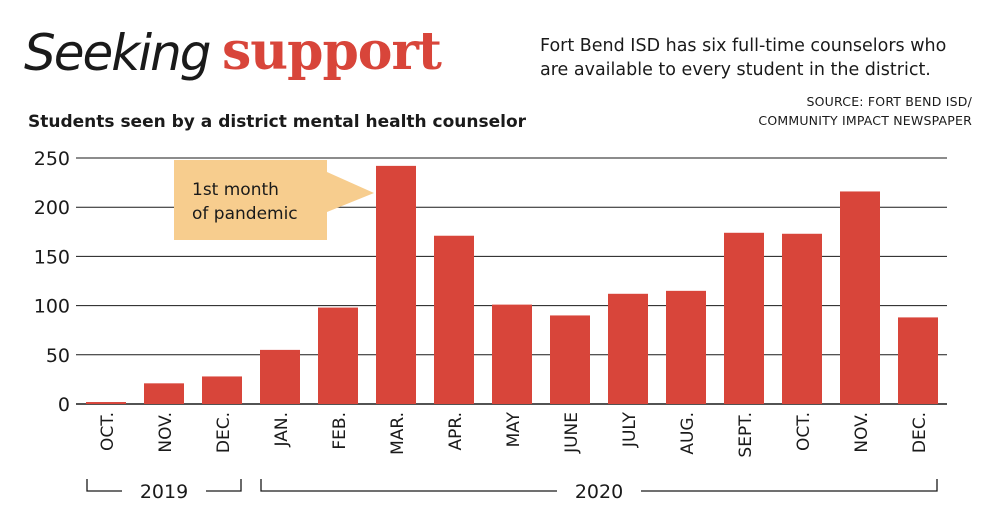 The height and width of the screenshot is (523, 1000). Describe the element at coordinates (52, 208) in the screenshot. I see `y-tick-label: 200` at that location.